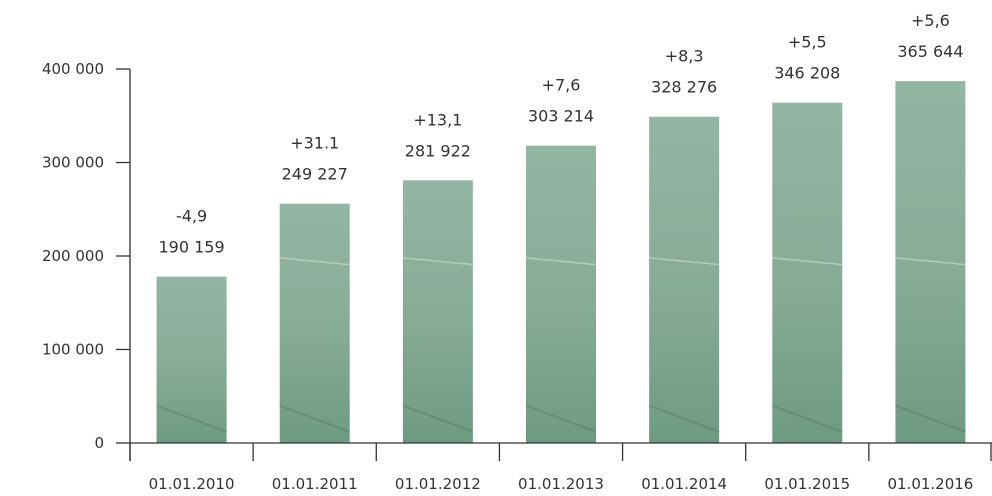 This screenshot has width=992, height=496. Describe the element at coordinates (315, 484) in the screenshot. I see `x-tick-label: 01.01.2011` at that location.